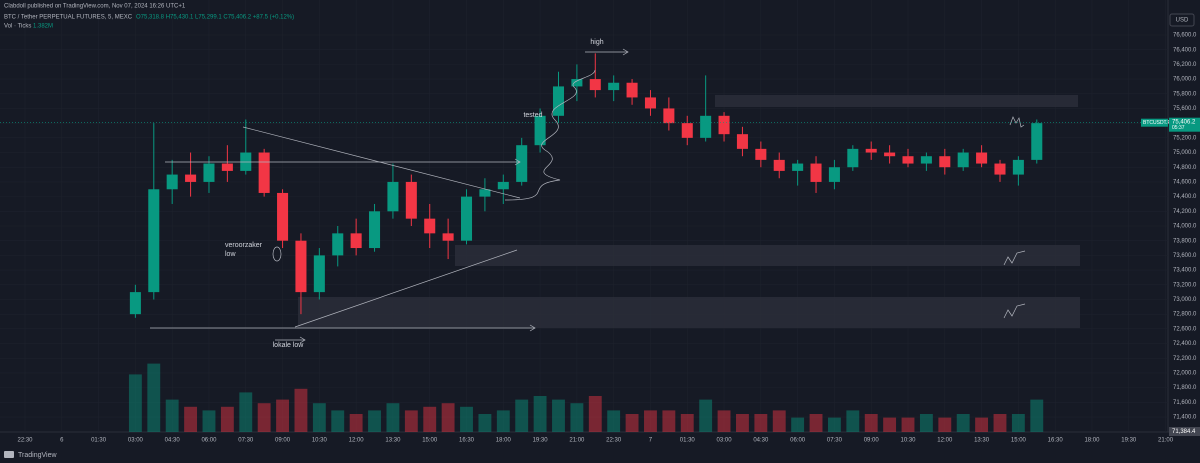 This screenshot has height=463, width=1200. I want to click on annotation: high, so click(596, 42).